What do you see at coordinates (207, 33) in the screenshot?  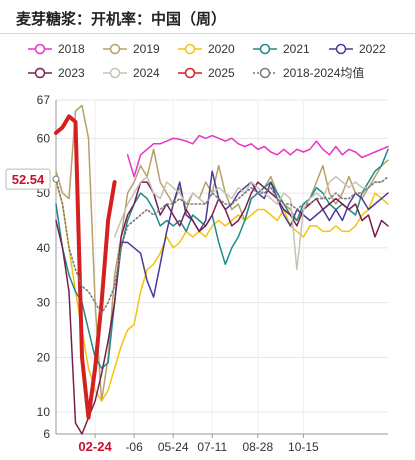 I see `title-divider` at bounding box center [207, 33].